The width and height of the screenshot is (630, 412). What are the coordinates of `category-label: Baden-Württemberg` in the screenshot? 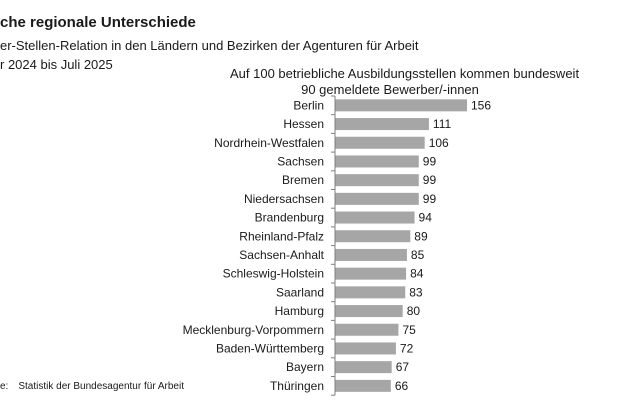 It's located at (270, 348).